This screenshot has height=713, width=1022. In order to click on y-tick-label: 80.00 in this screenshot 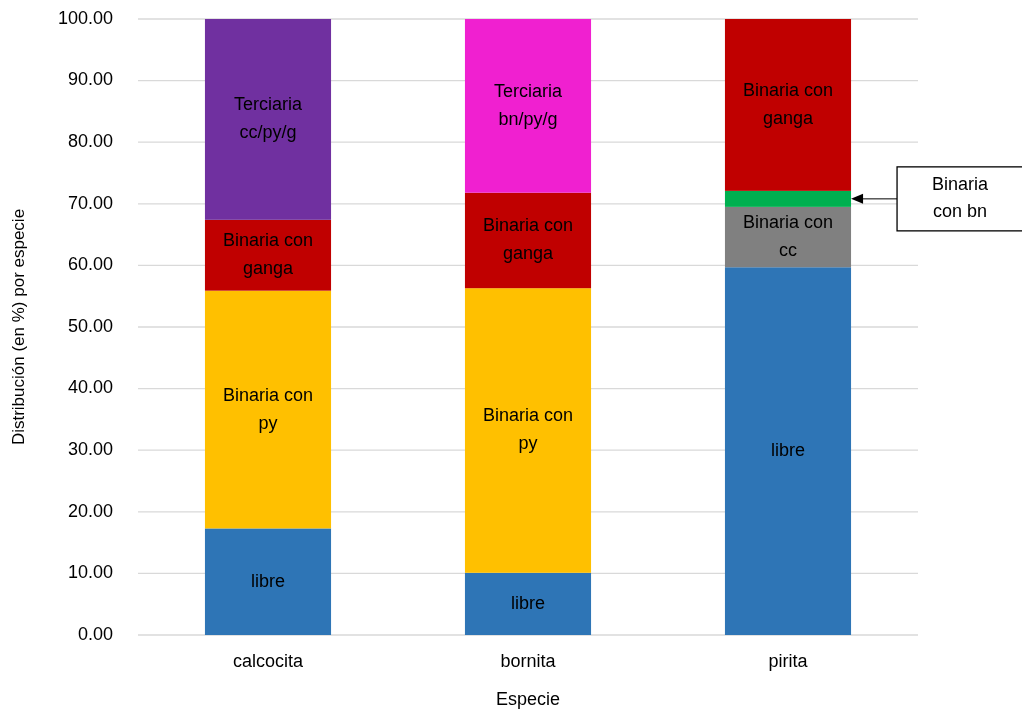, I will do `click(90, 140)`.